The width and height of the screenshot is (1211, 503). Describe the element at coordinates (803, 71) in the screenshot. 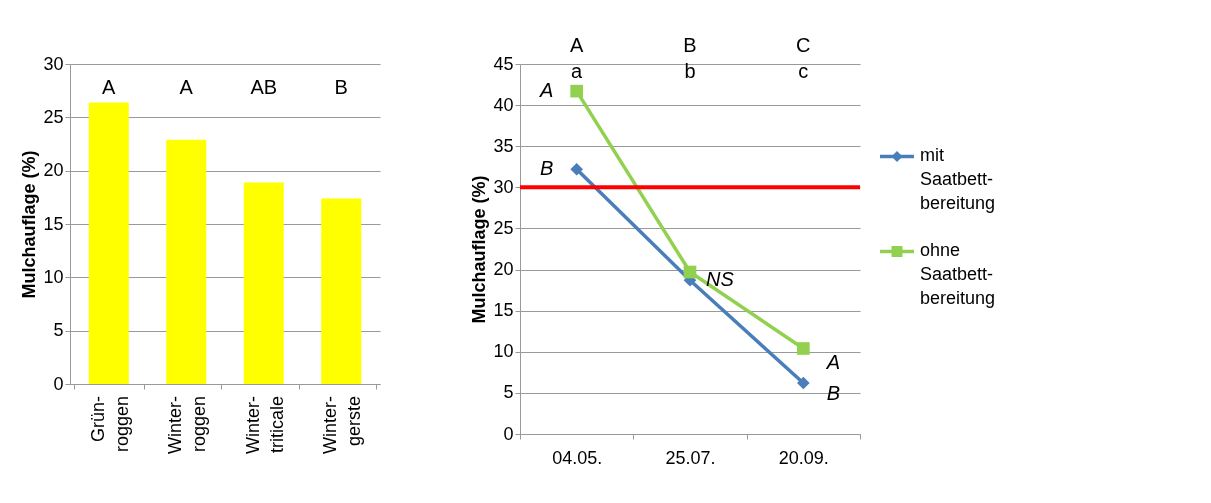

I see `annotation: c` at that location.